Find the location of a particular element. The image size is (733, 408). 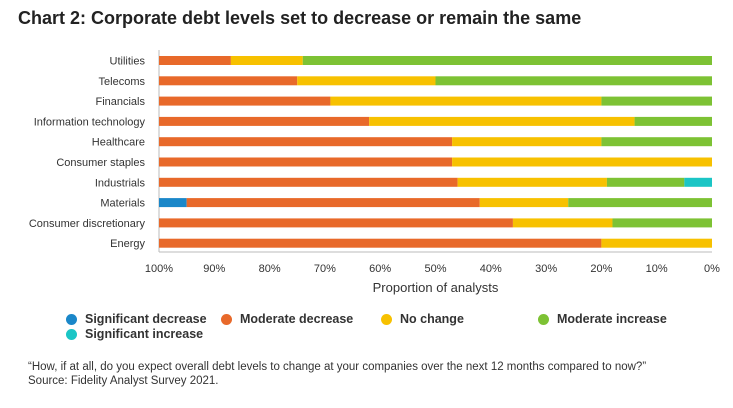

bar-information-technology-moderate-increase is located at coordinates (673, 121).